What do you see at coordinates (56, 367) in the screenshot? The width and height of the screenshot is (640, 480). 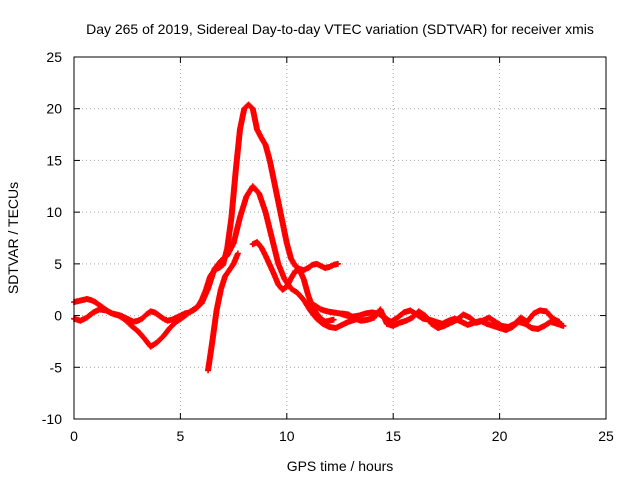 I see `y-tick-label: -5` at bounding box center [56, 367].